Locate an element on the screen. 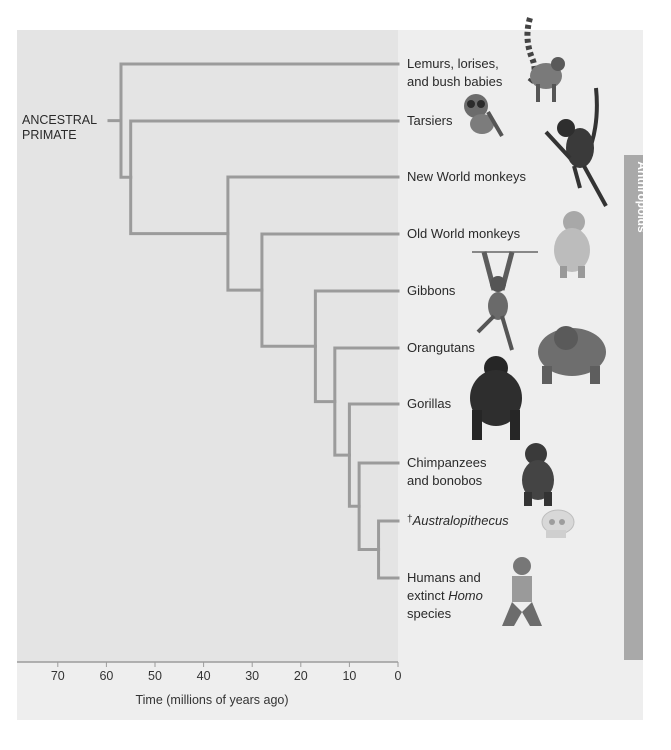  axis-ticks: 70 60 50 40 30 20 10 0 is located at coordinates (226, 672).